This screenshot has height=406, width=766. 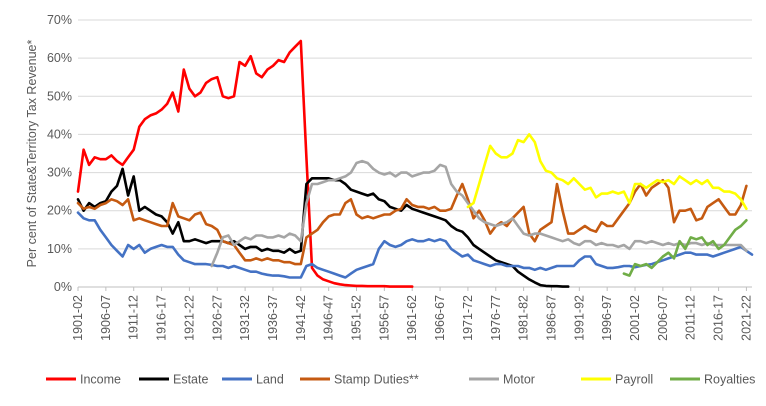 I want to click on y-tick-label: 30%, so click(x=59, y=173).